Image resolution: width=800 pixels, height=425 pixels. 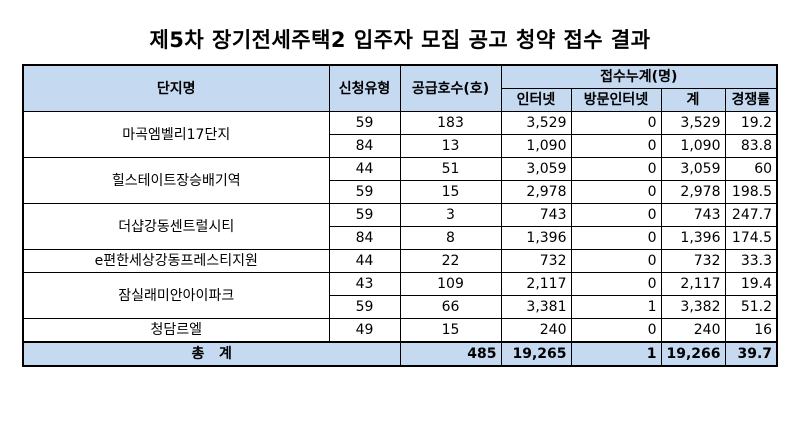 I want to click on cell-internet: 3,529, so click(x=536, y=123).